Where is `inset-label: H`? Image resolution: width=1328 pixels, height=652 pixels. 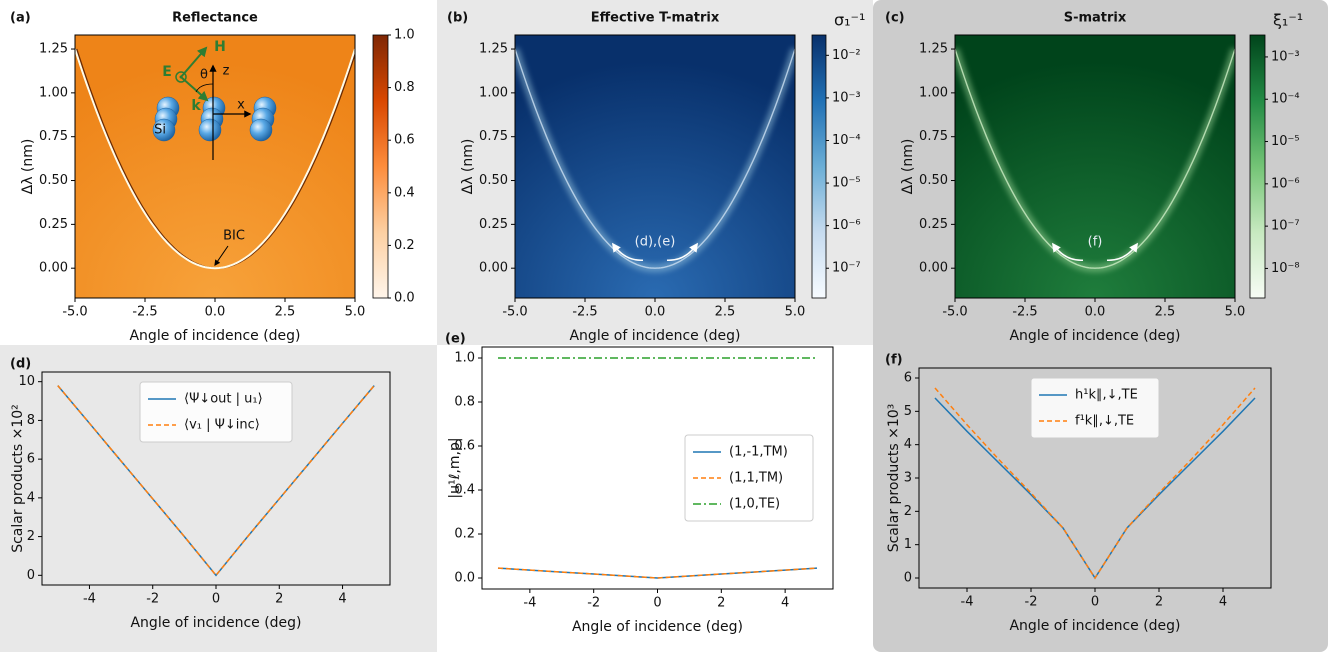
inset-label: H is located at coordinates (220, 47).